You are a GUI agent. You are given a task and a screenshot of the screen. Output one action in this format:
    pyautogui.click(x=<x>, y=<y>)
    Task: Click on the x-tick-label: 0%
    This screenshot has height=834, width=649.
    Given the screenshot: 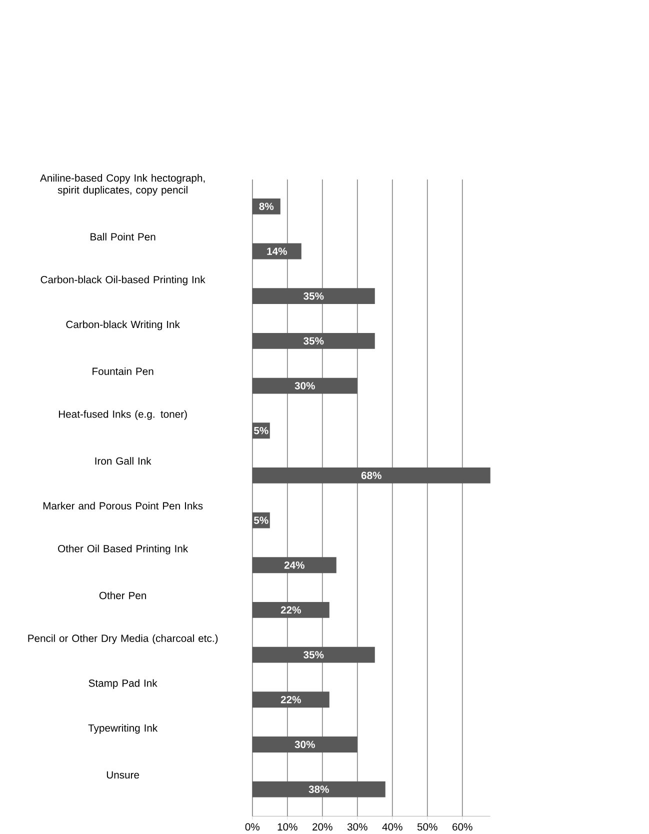 What is the action you would take?
    pyautogui.click(x=252, y=827)
    